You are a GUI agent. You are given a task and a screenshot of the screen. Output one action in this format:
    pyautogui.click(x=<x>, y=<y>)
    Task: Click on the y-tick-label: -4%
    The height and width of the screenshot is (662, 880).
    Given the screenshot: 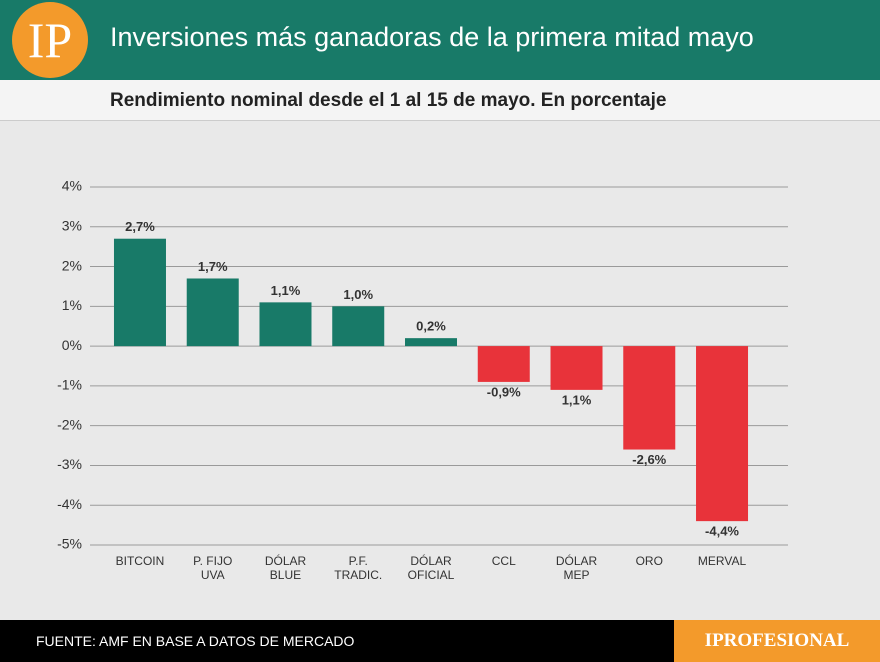 What is the action you would take?
    pyautogui.click(x=69, y=504)
    